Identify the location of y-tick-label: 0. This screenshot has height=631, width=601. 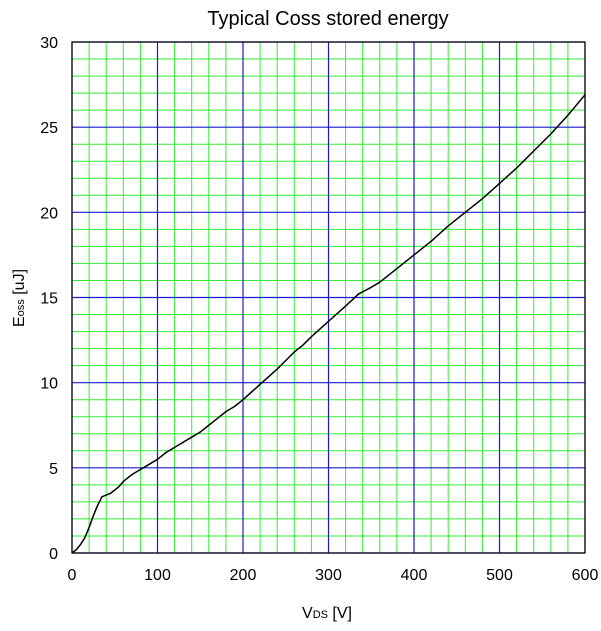
(53, 554).